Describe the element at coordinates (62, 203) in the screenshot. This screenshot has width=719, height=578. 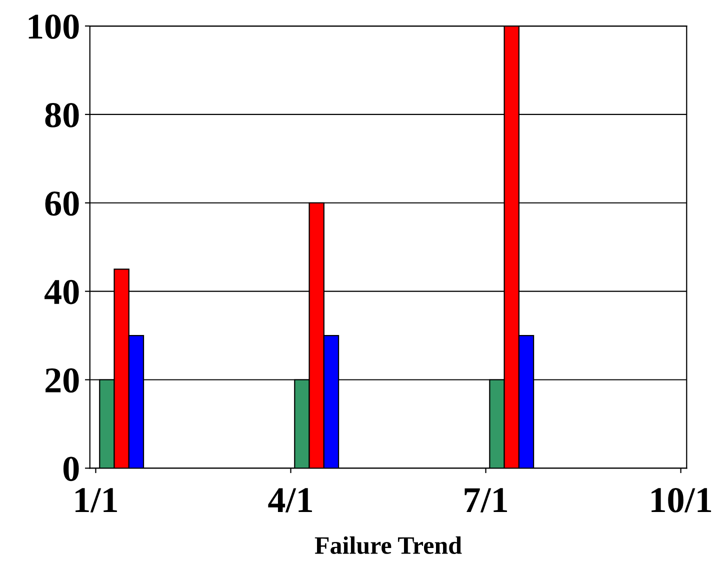
I see `y-tick-label: 60` at that location.